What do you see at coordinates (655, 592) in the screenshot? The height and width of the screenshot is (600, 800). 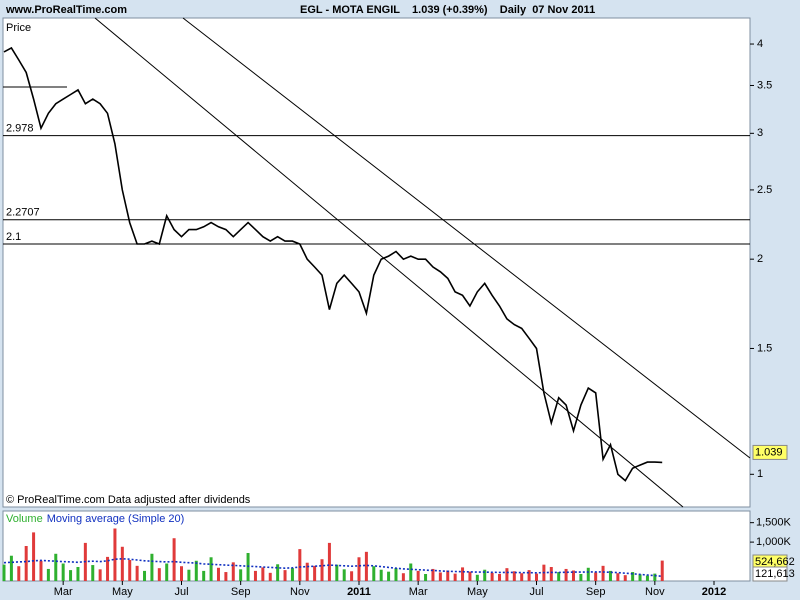 I see `x-tick-label: Nov` at bounding box center [655, 592].